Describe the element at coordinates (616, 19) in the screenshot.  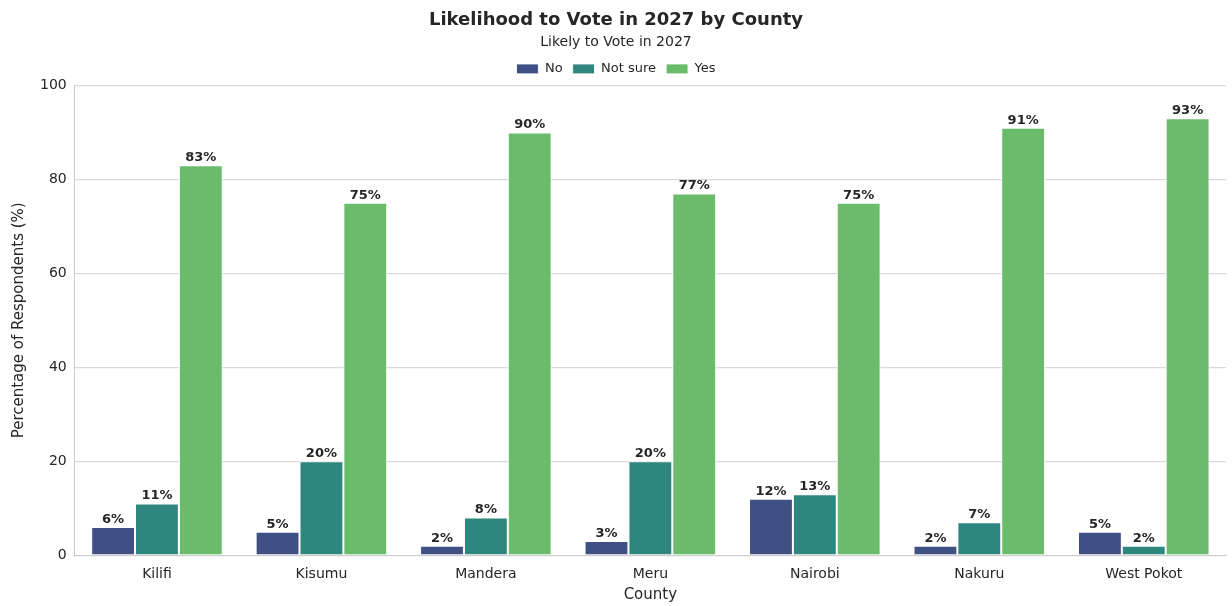
I see `chart-title: Likelihood to Vote in 2027 by County` at that location.